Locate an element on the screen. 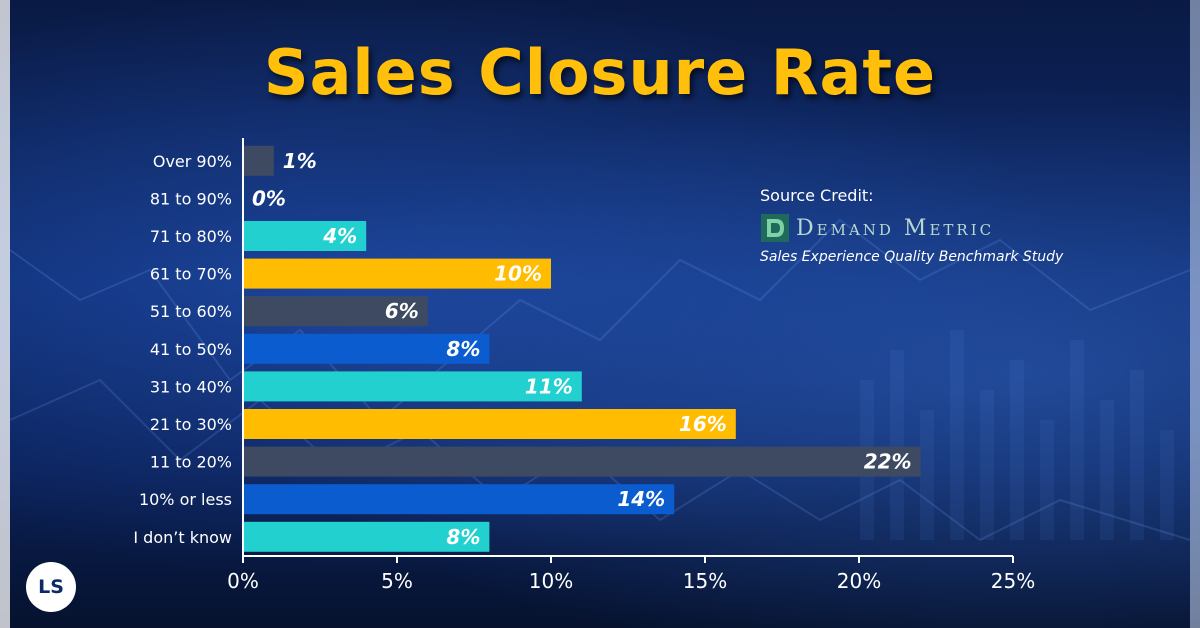  source-credit-heading: Source Credit: is located at coordinates (817, 195).